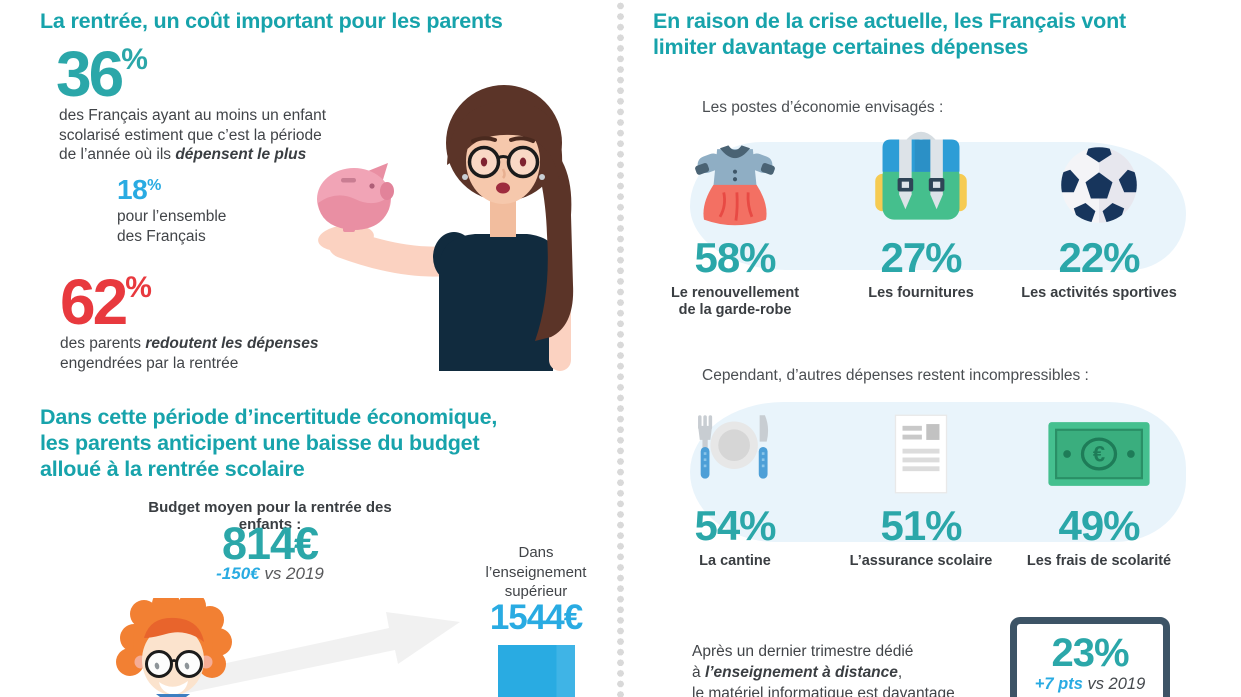  Describe the element at coordinates (735, 525) in the screenshot. I see `incompressible-item-value: 54%` at that location.